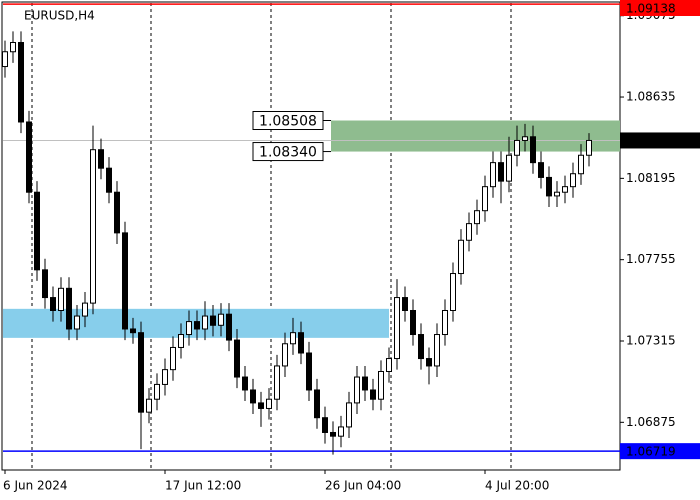  I want to click on zone-label: 1.08508, so click(288, 122).